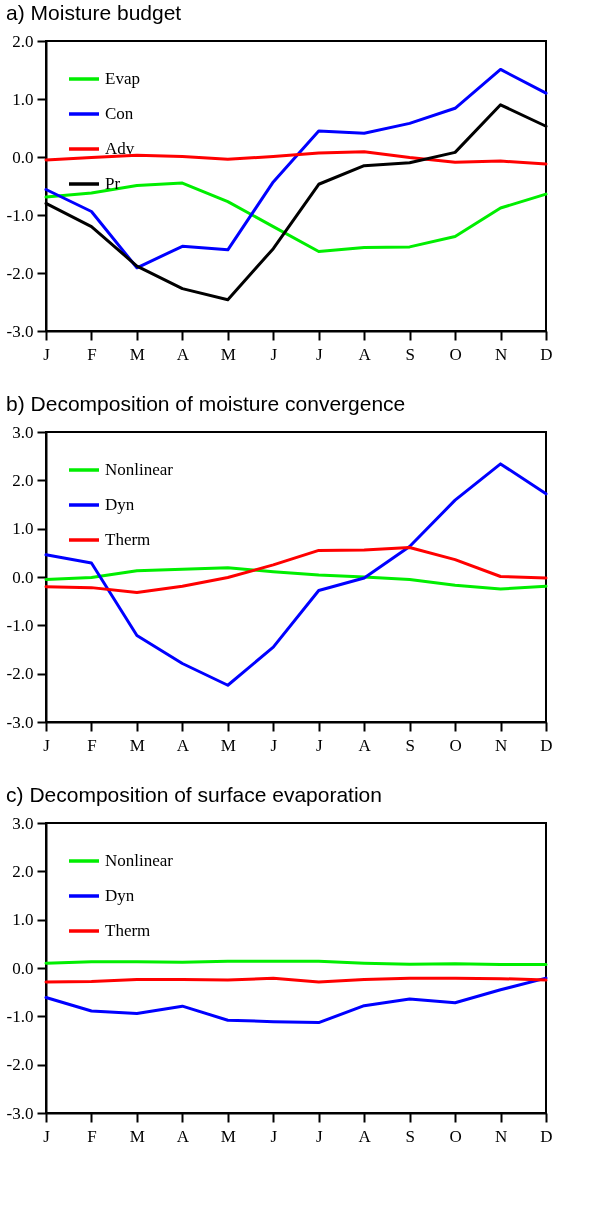 This screenshot has width=610, height=1219. What do you see at coordinates (206, 403) in the screenshot?
I see `chart-title: b) Decomposition of moisture convergence` at bounding box center [206, 403].